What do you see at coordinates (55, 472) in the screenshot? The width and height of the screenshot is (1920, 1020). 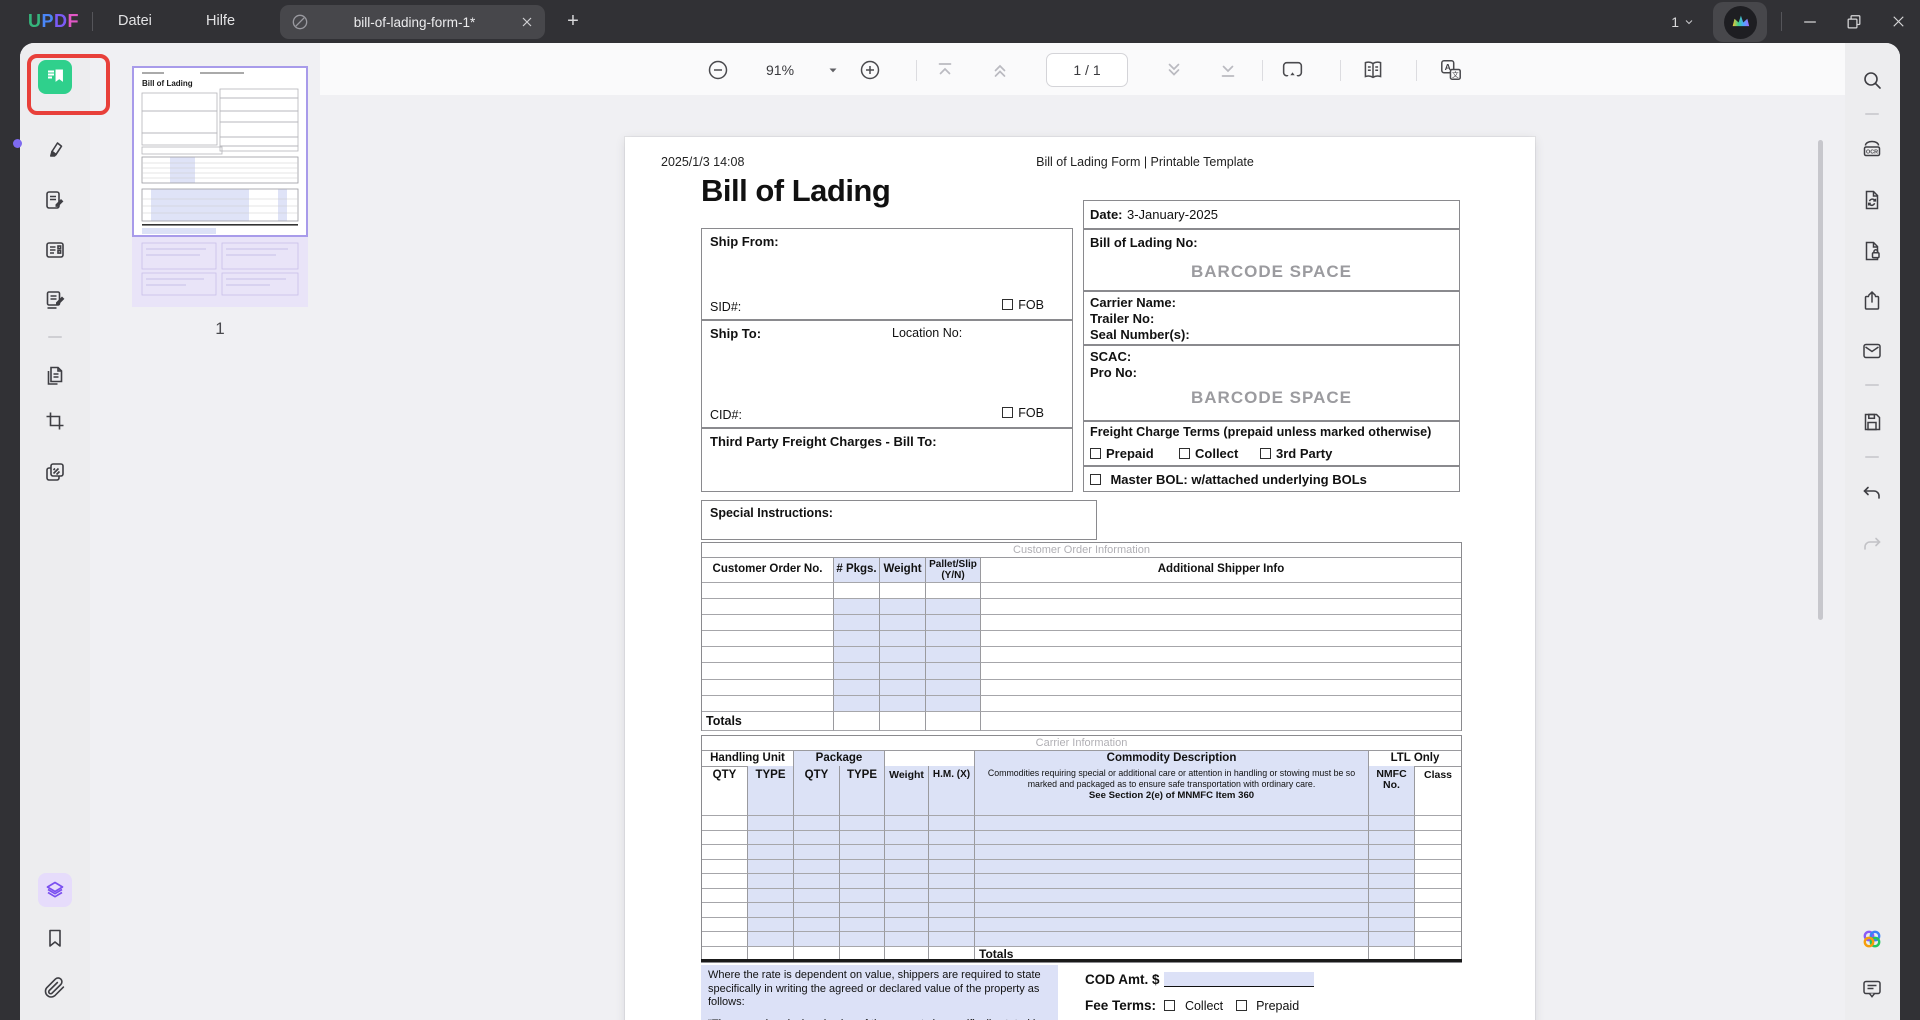 I see `watermark-tool` at bounding box center [55, 472].